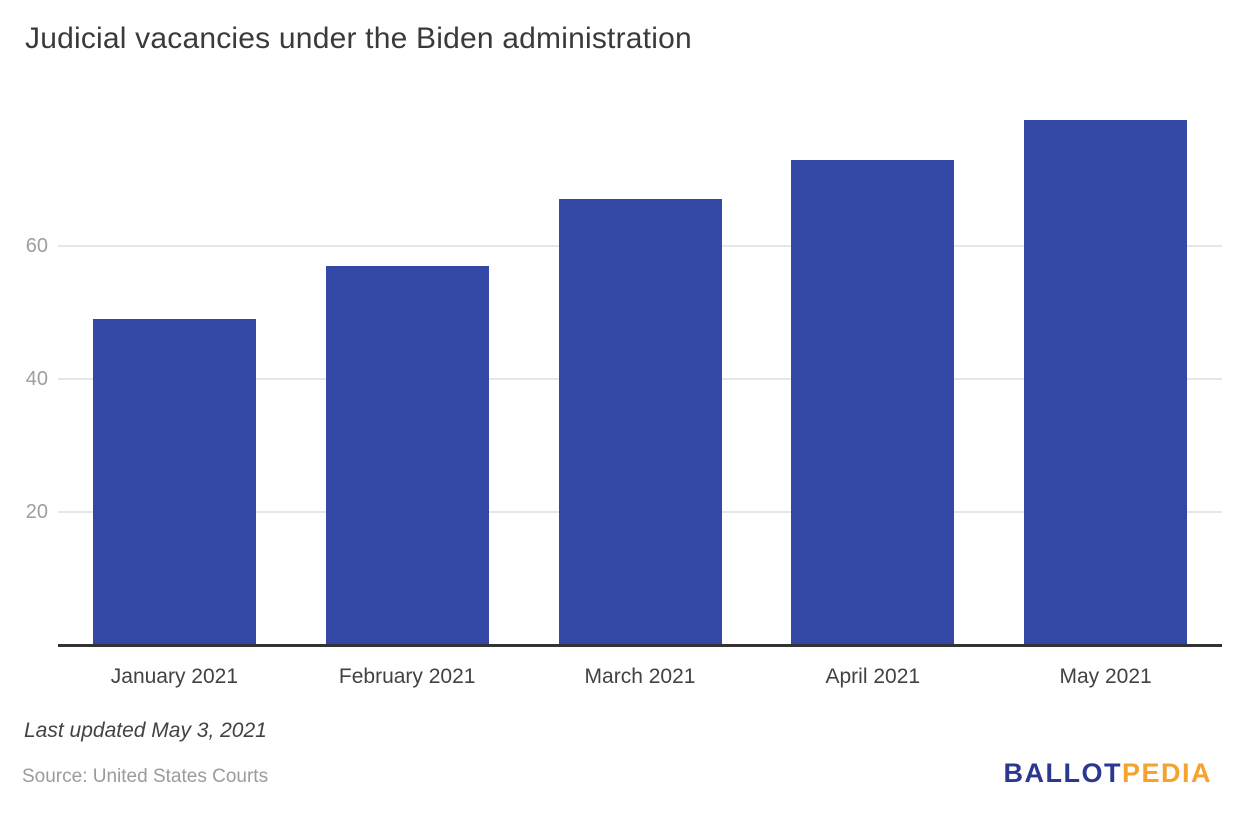 This screenshot has height=840, width=1240. Describe the element at coordinates (640, 645) in the screenshot. I see `x-axis-line` at that location.